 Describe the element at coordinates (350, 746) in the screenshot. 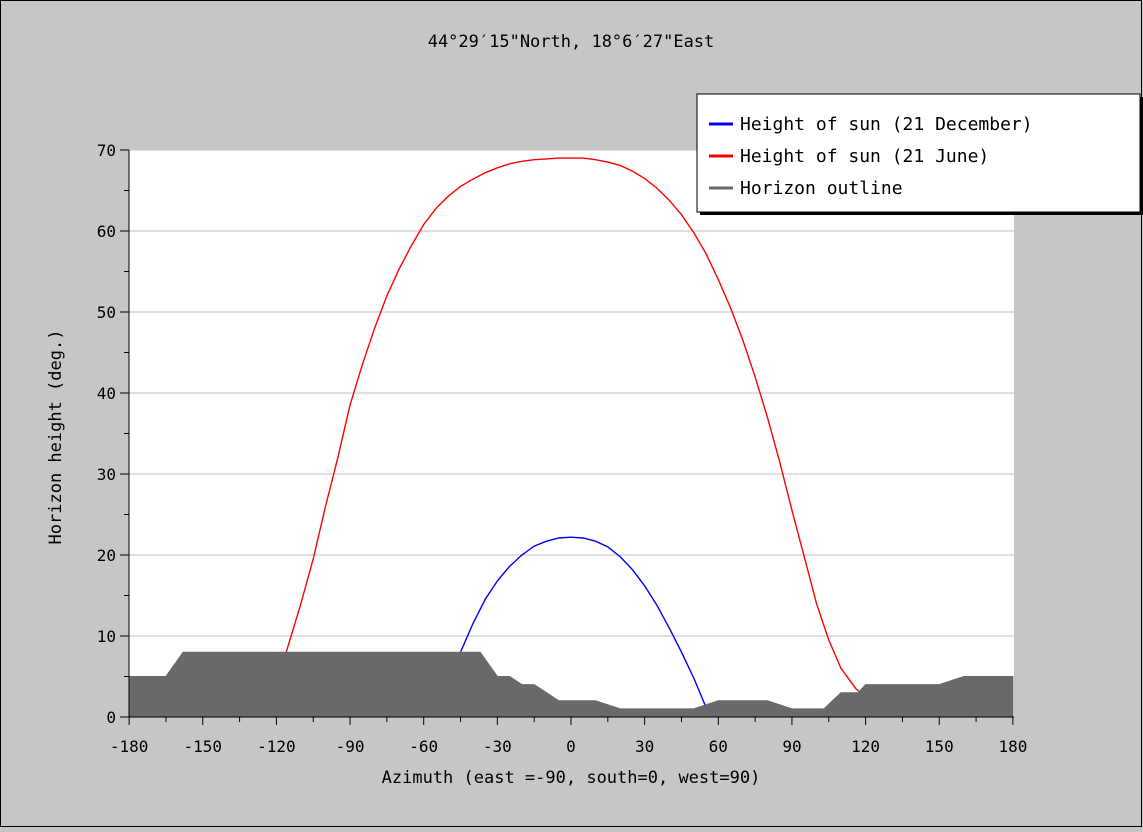

I see `x-tick-label: -90` at that location.